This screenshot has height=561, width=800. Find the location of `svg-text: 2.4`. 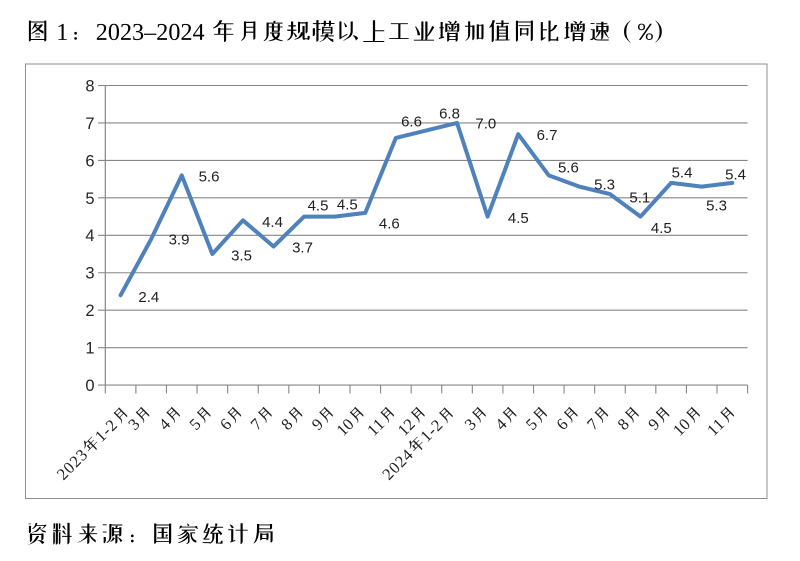

svg-text: 2.4 is located at coordinates (148, 297).